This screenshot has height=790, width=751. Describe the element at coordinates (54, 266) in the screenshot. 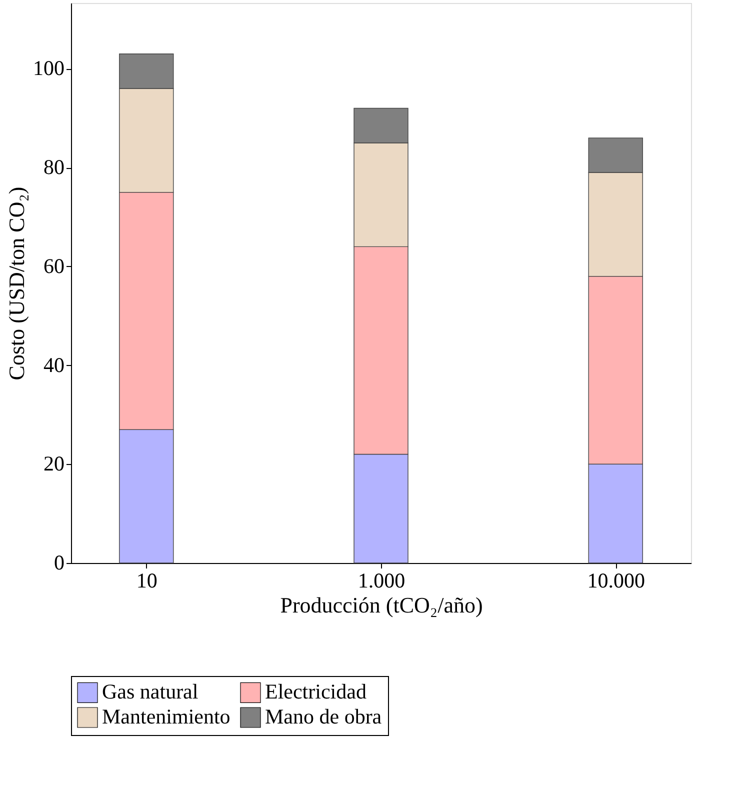

I see `y-tick-label: 60` at that location.